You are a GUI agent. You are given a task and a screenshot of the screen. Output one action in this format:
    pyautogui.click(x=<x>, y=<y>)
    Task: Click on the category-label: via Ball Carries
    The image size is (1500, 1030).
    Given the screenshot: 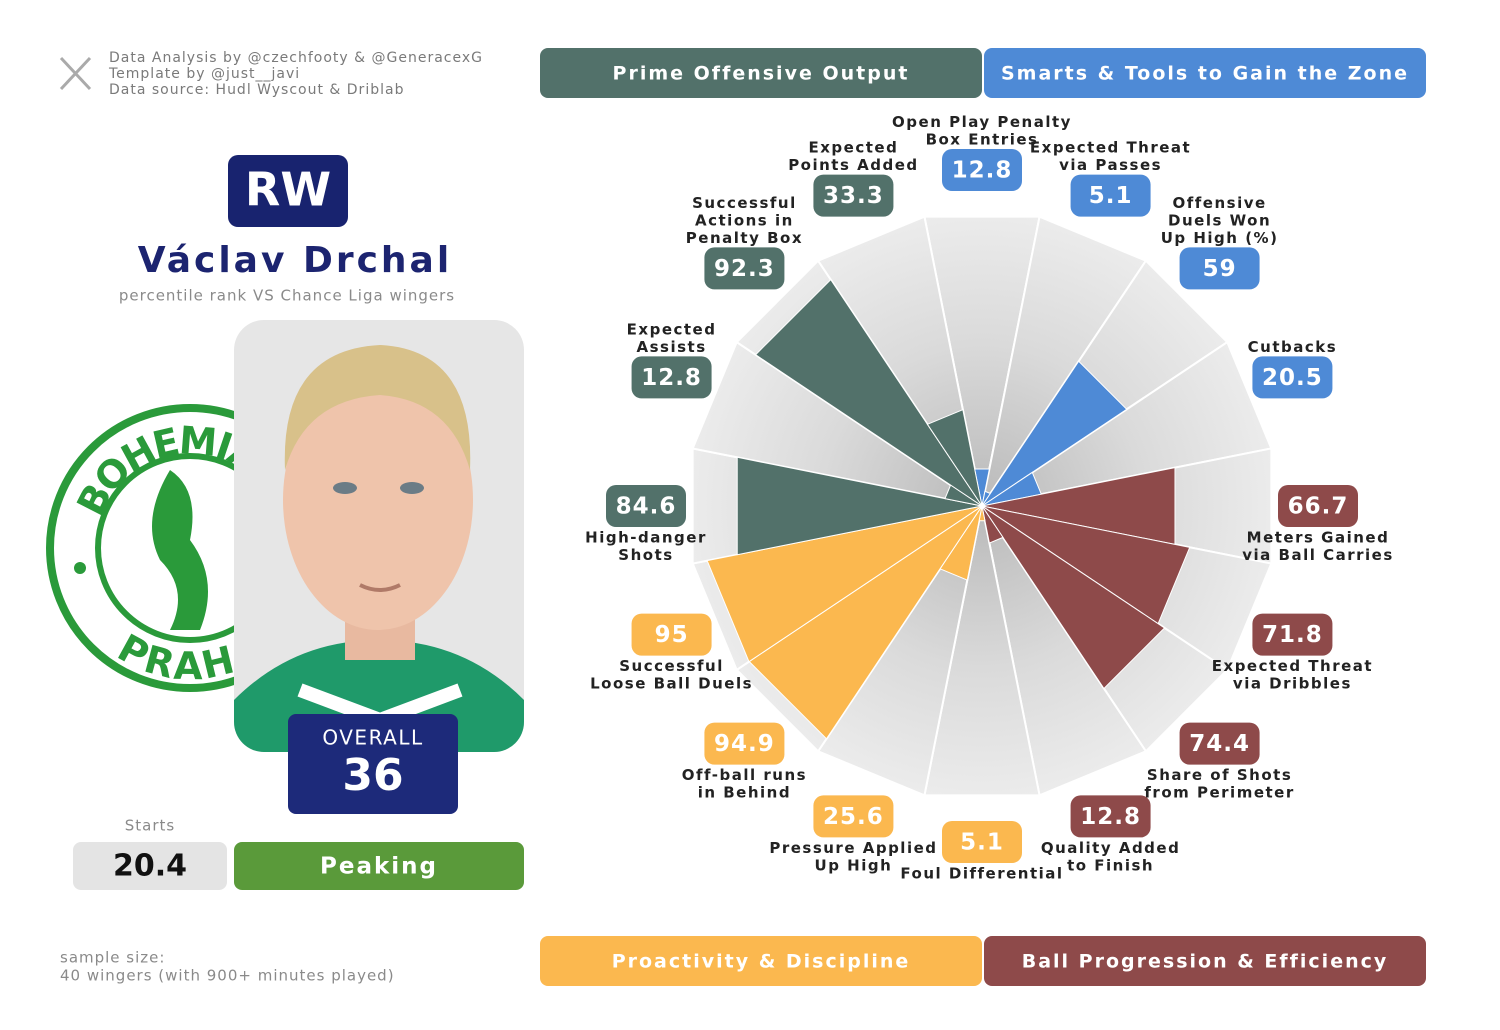 What is the action you would take?
    pyautogui.click(x=1318, y=555)
    